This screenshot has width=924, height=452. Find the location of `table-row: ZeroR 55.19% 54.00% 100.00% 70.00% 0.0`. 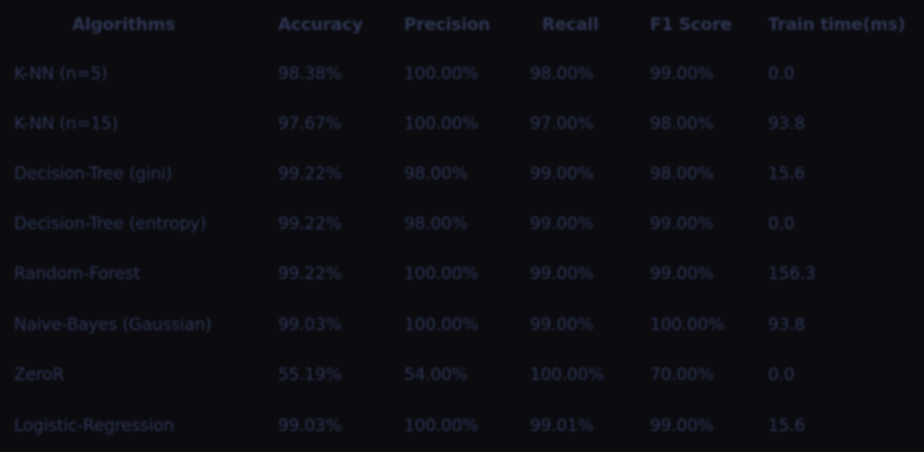

table-row: ZeroR 55.19% 54.00% 100.00% 70.00% 0.0 is located at coordinates (462, 375).